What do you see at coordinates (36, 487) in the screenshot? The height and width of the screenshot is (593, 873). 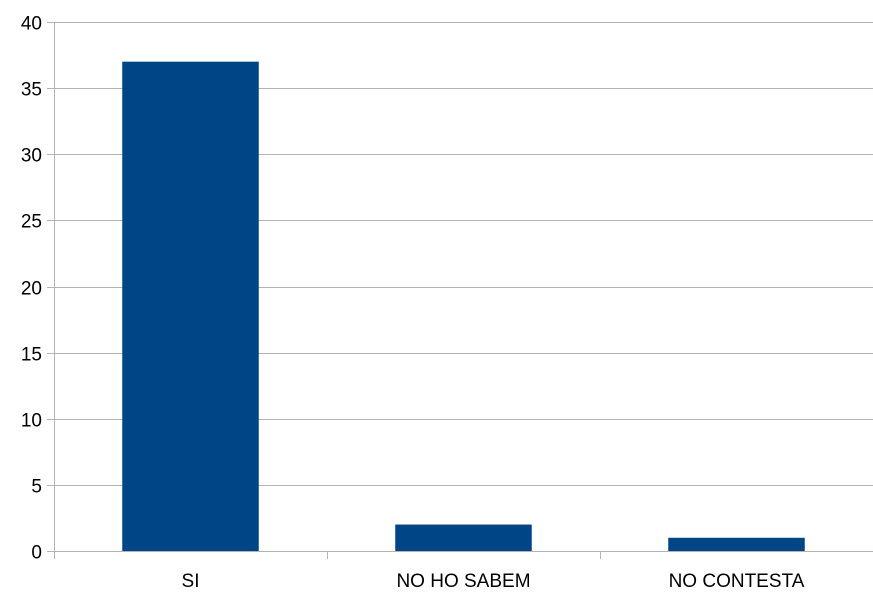 I see `y-tick-label: 5` at bounding box center [36, 487].